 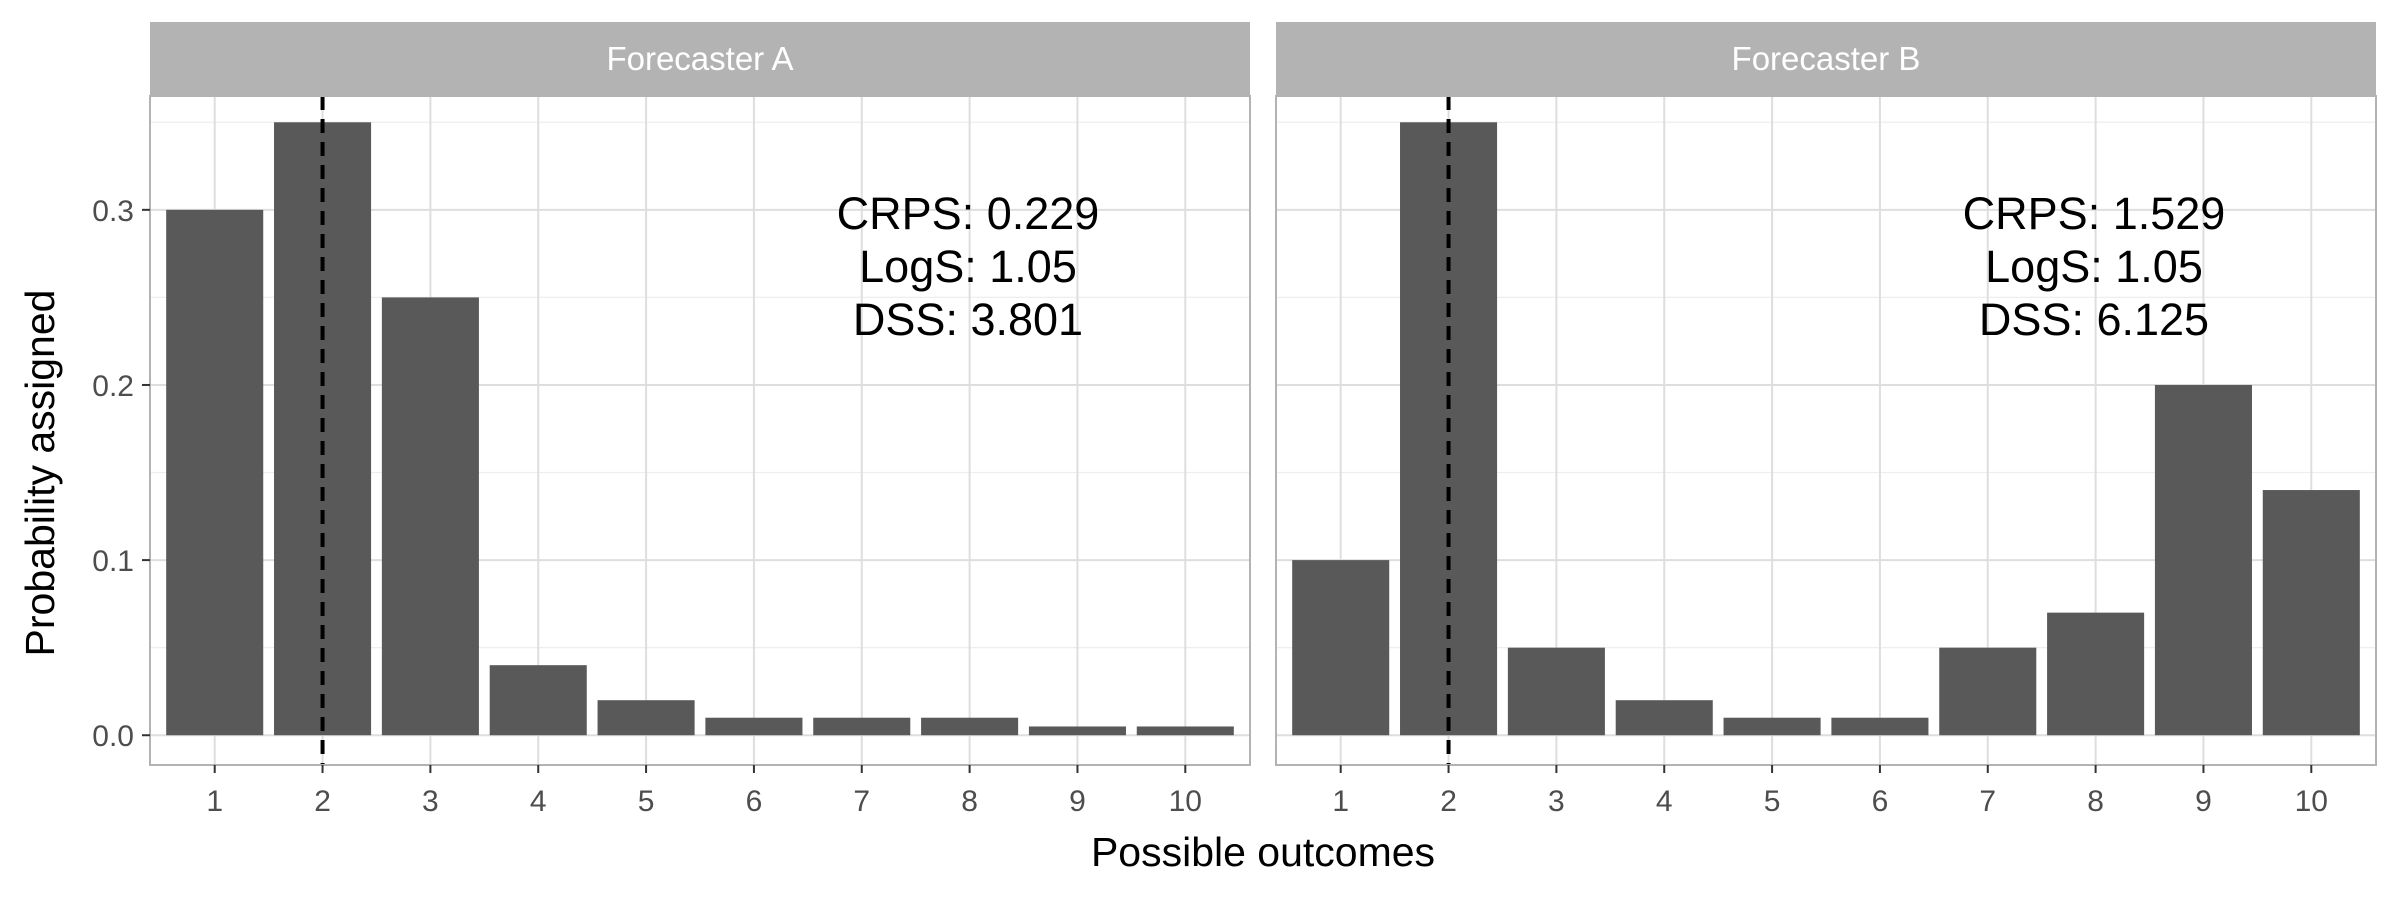 What do you see at coordinates (1263, 852) in the screenshot?
I see `x-axis-title: Possible outcomes` at bounding box center [1263, 852].